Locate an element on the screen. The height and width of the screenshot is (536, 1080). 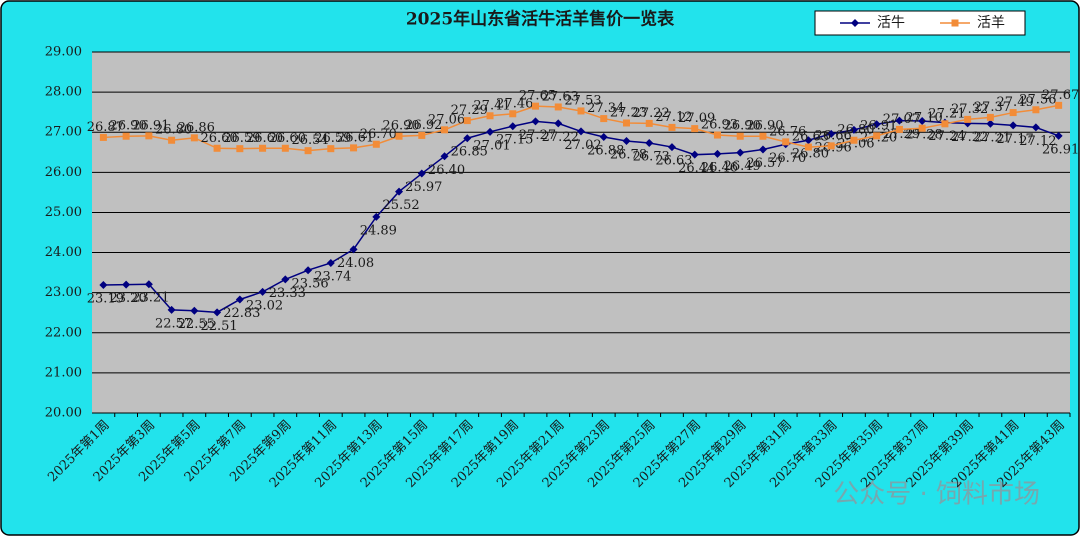
data-label: 26.70 is located at coordinates (378, 134).